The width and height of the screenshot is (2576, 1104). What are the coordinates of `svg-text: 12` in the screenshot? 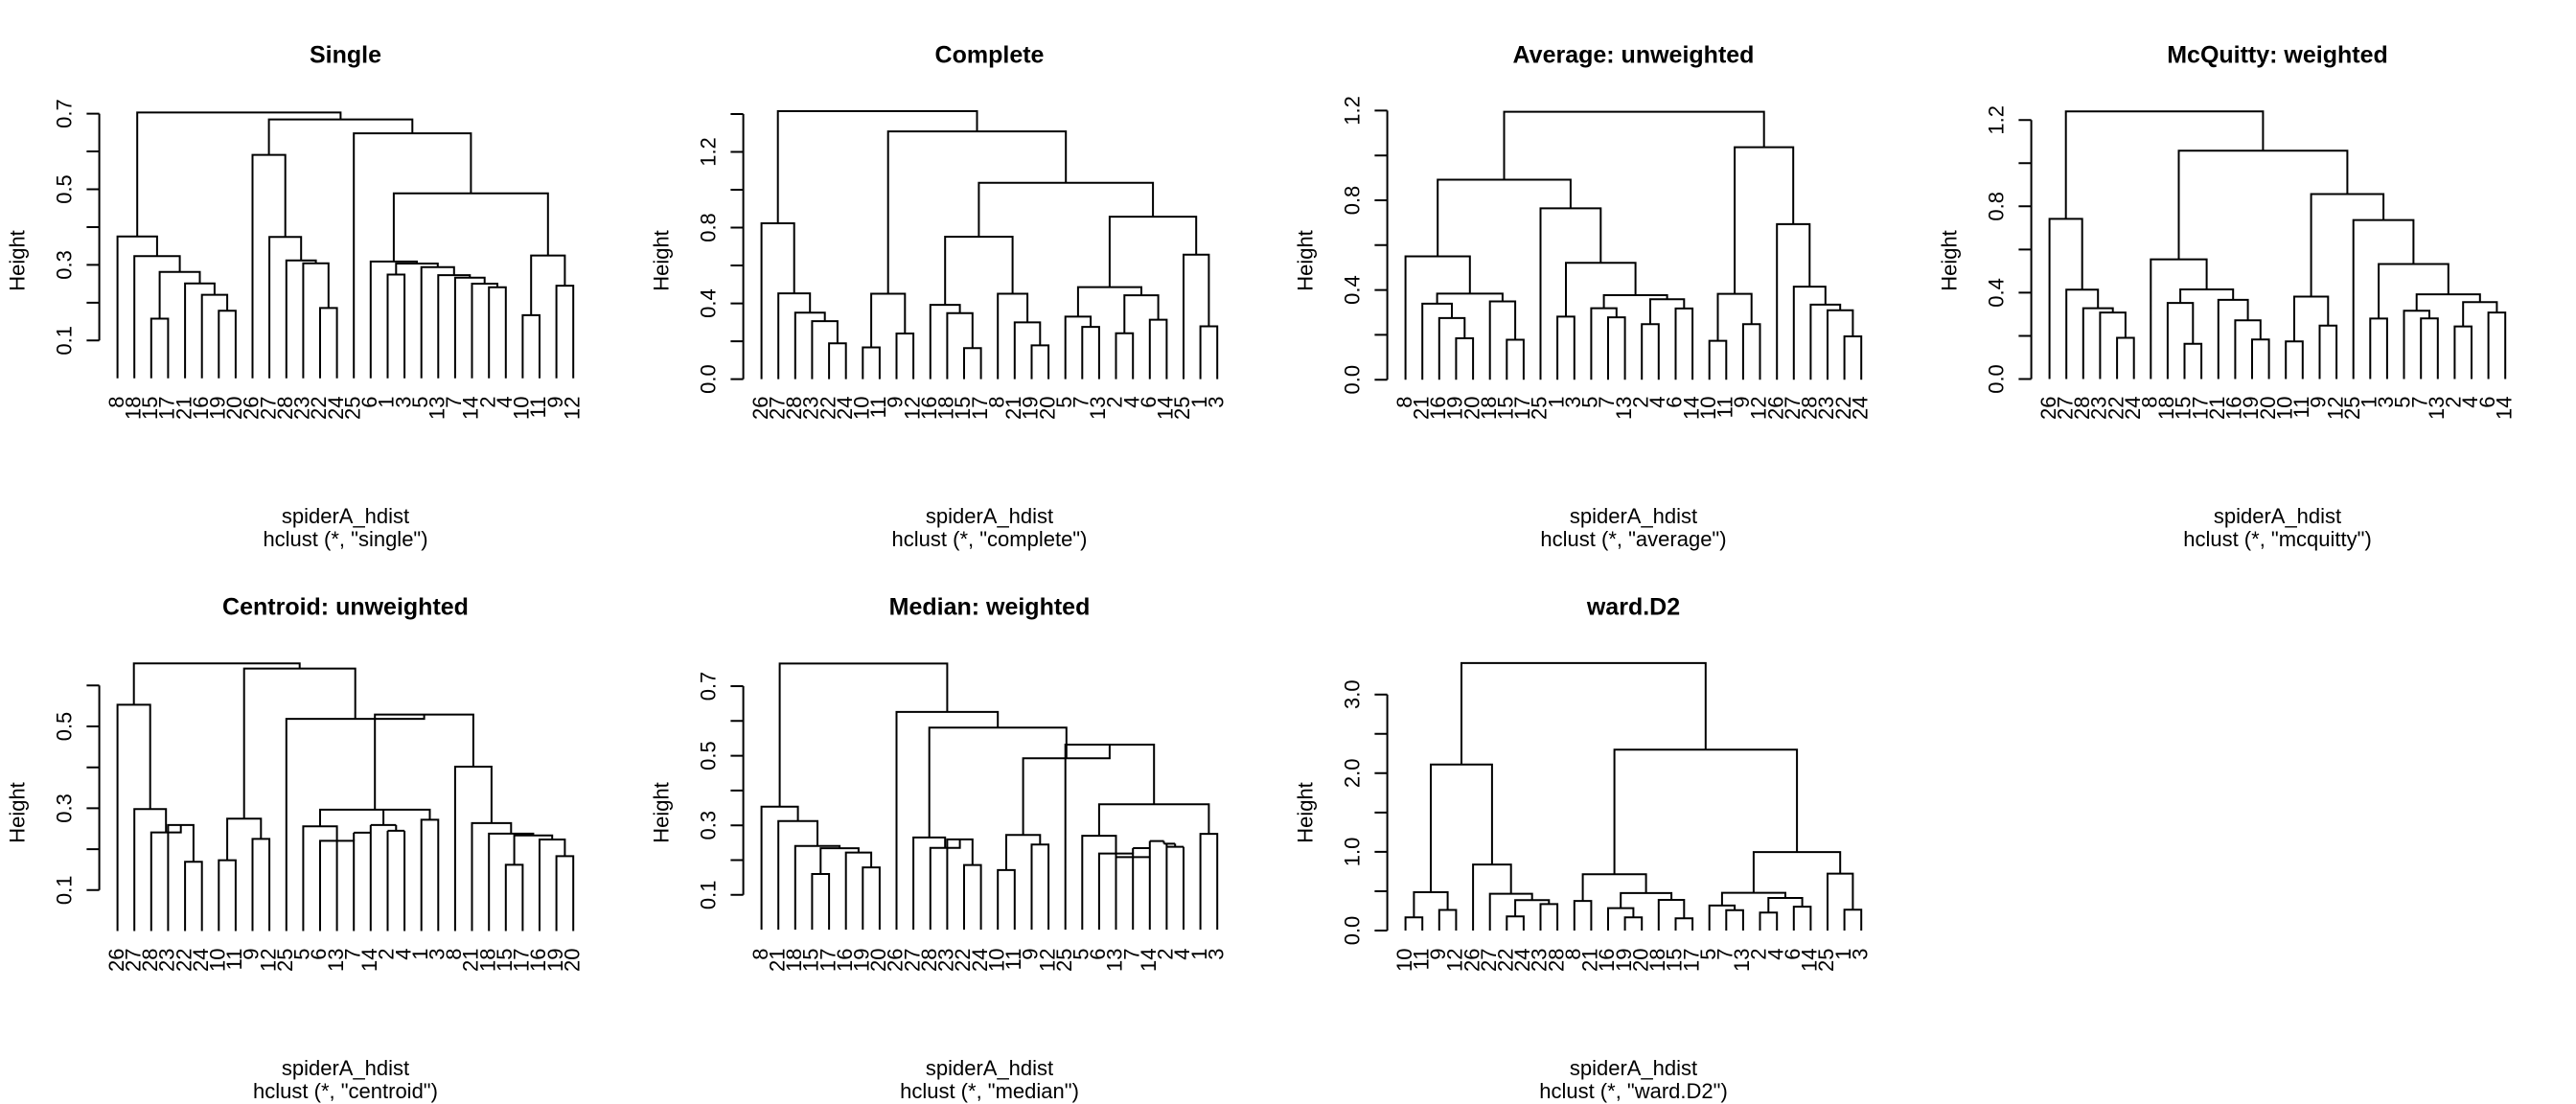 It's located at (1759, 408).